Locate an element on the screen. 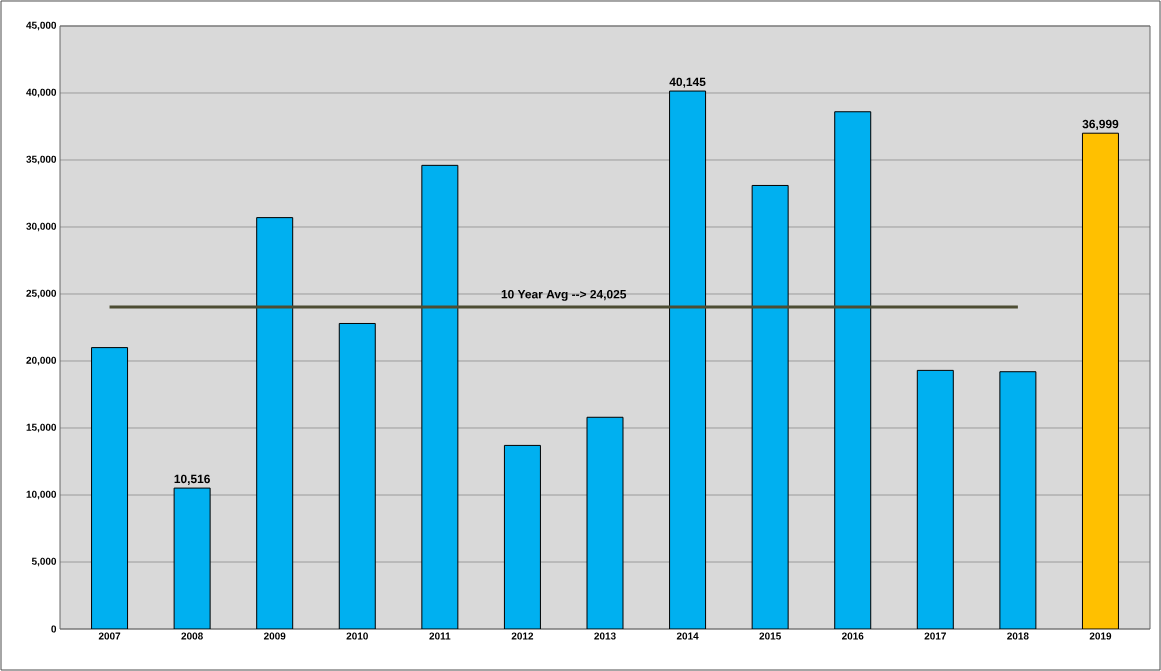 The image size is (1161, 671). x-tick-label: 2008 is located at coordinates (192, 636).